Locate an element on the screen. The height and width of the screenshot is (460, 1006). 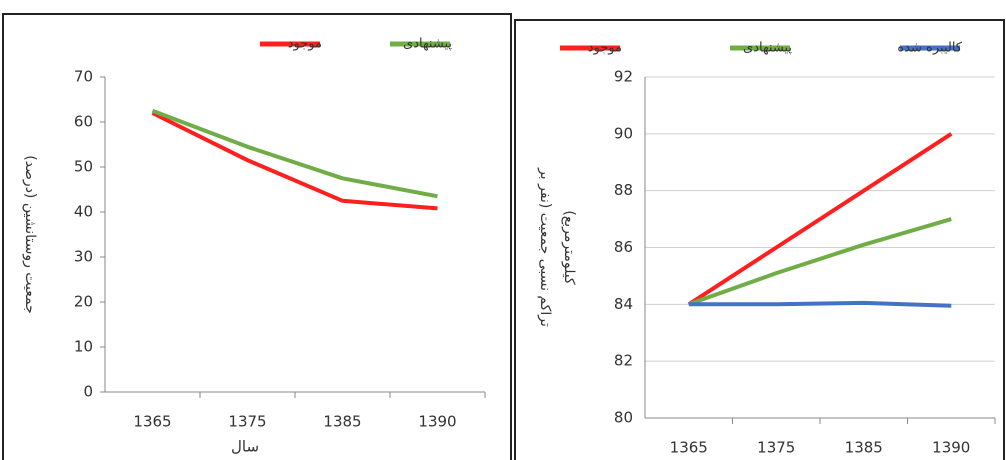
y-tick-label: 90 is located at coordinates (623, 133).